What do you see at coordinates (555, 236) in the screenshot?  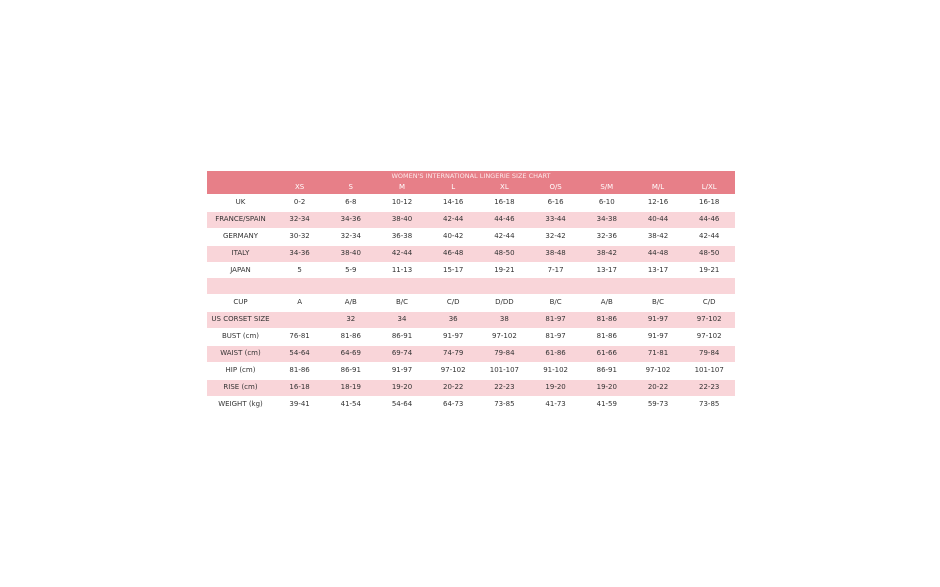 I see `cell: 32-42` at bounding box center [555, 236].